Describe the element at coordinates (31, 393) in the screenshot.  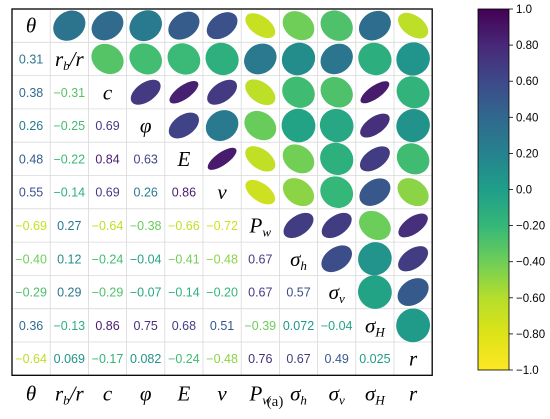
I see `x-axis-label: θ` at that location.